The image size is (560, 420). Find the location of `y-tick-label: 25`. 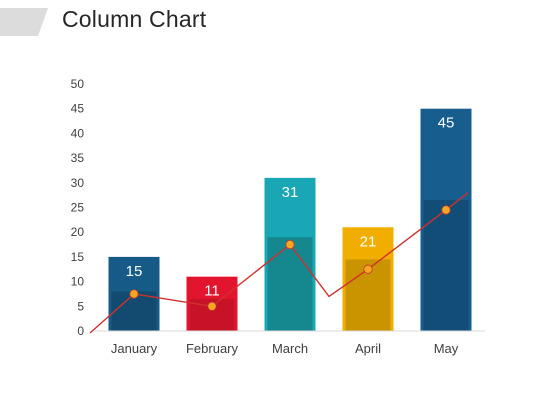

y-tick-label: 25 is located at coordinates (78, 208).